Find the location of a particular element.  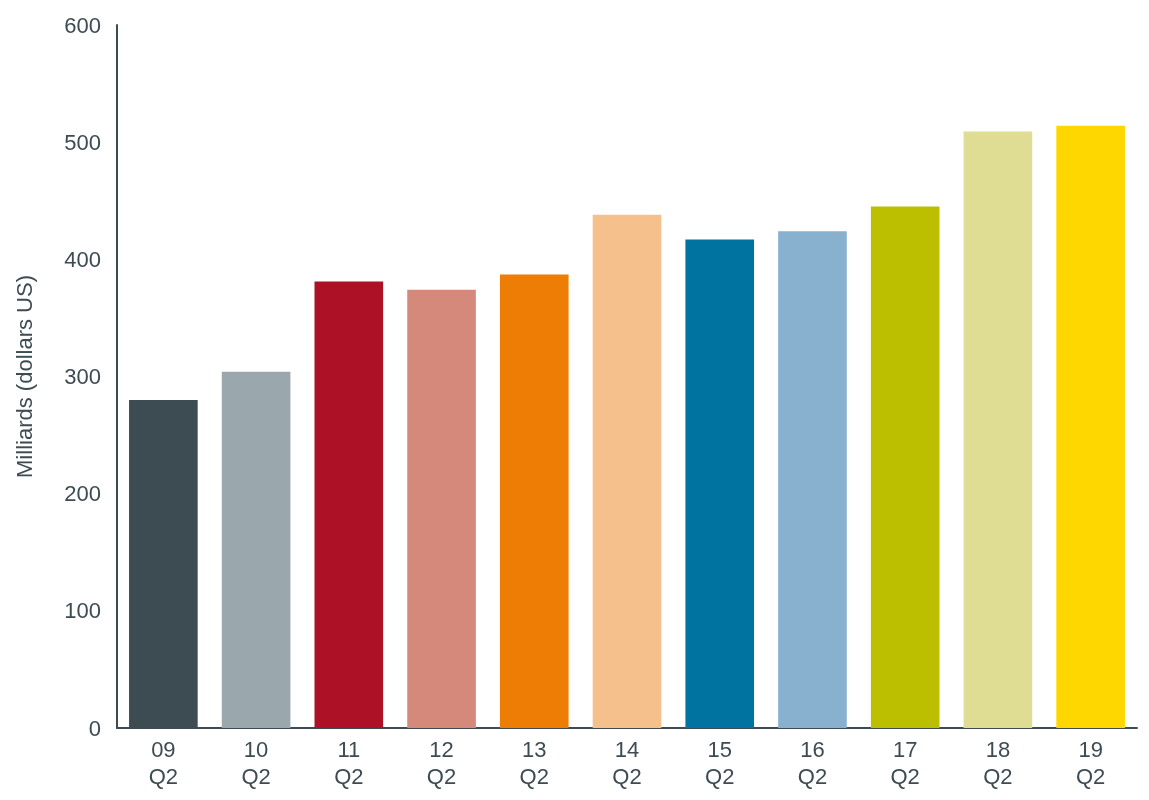

y-tick-label: 500 is located at coordinates (82, 142).